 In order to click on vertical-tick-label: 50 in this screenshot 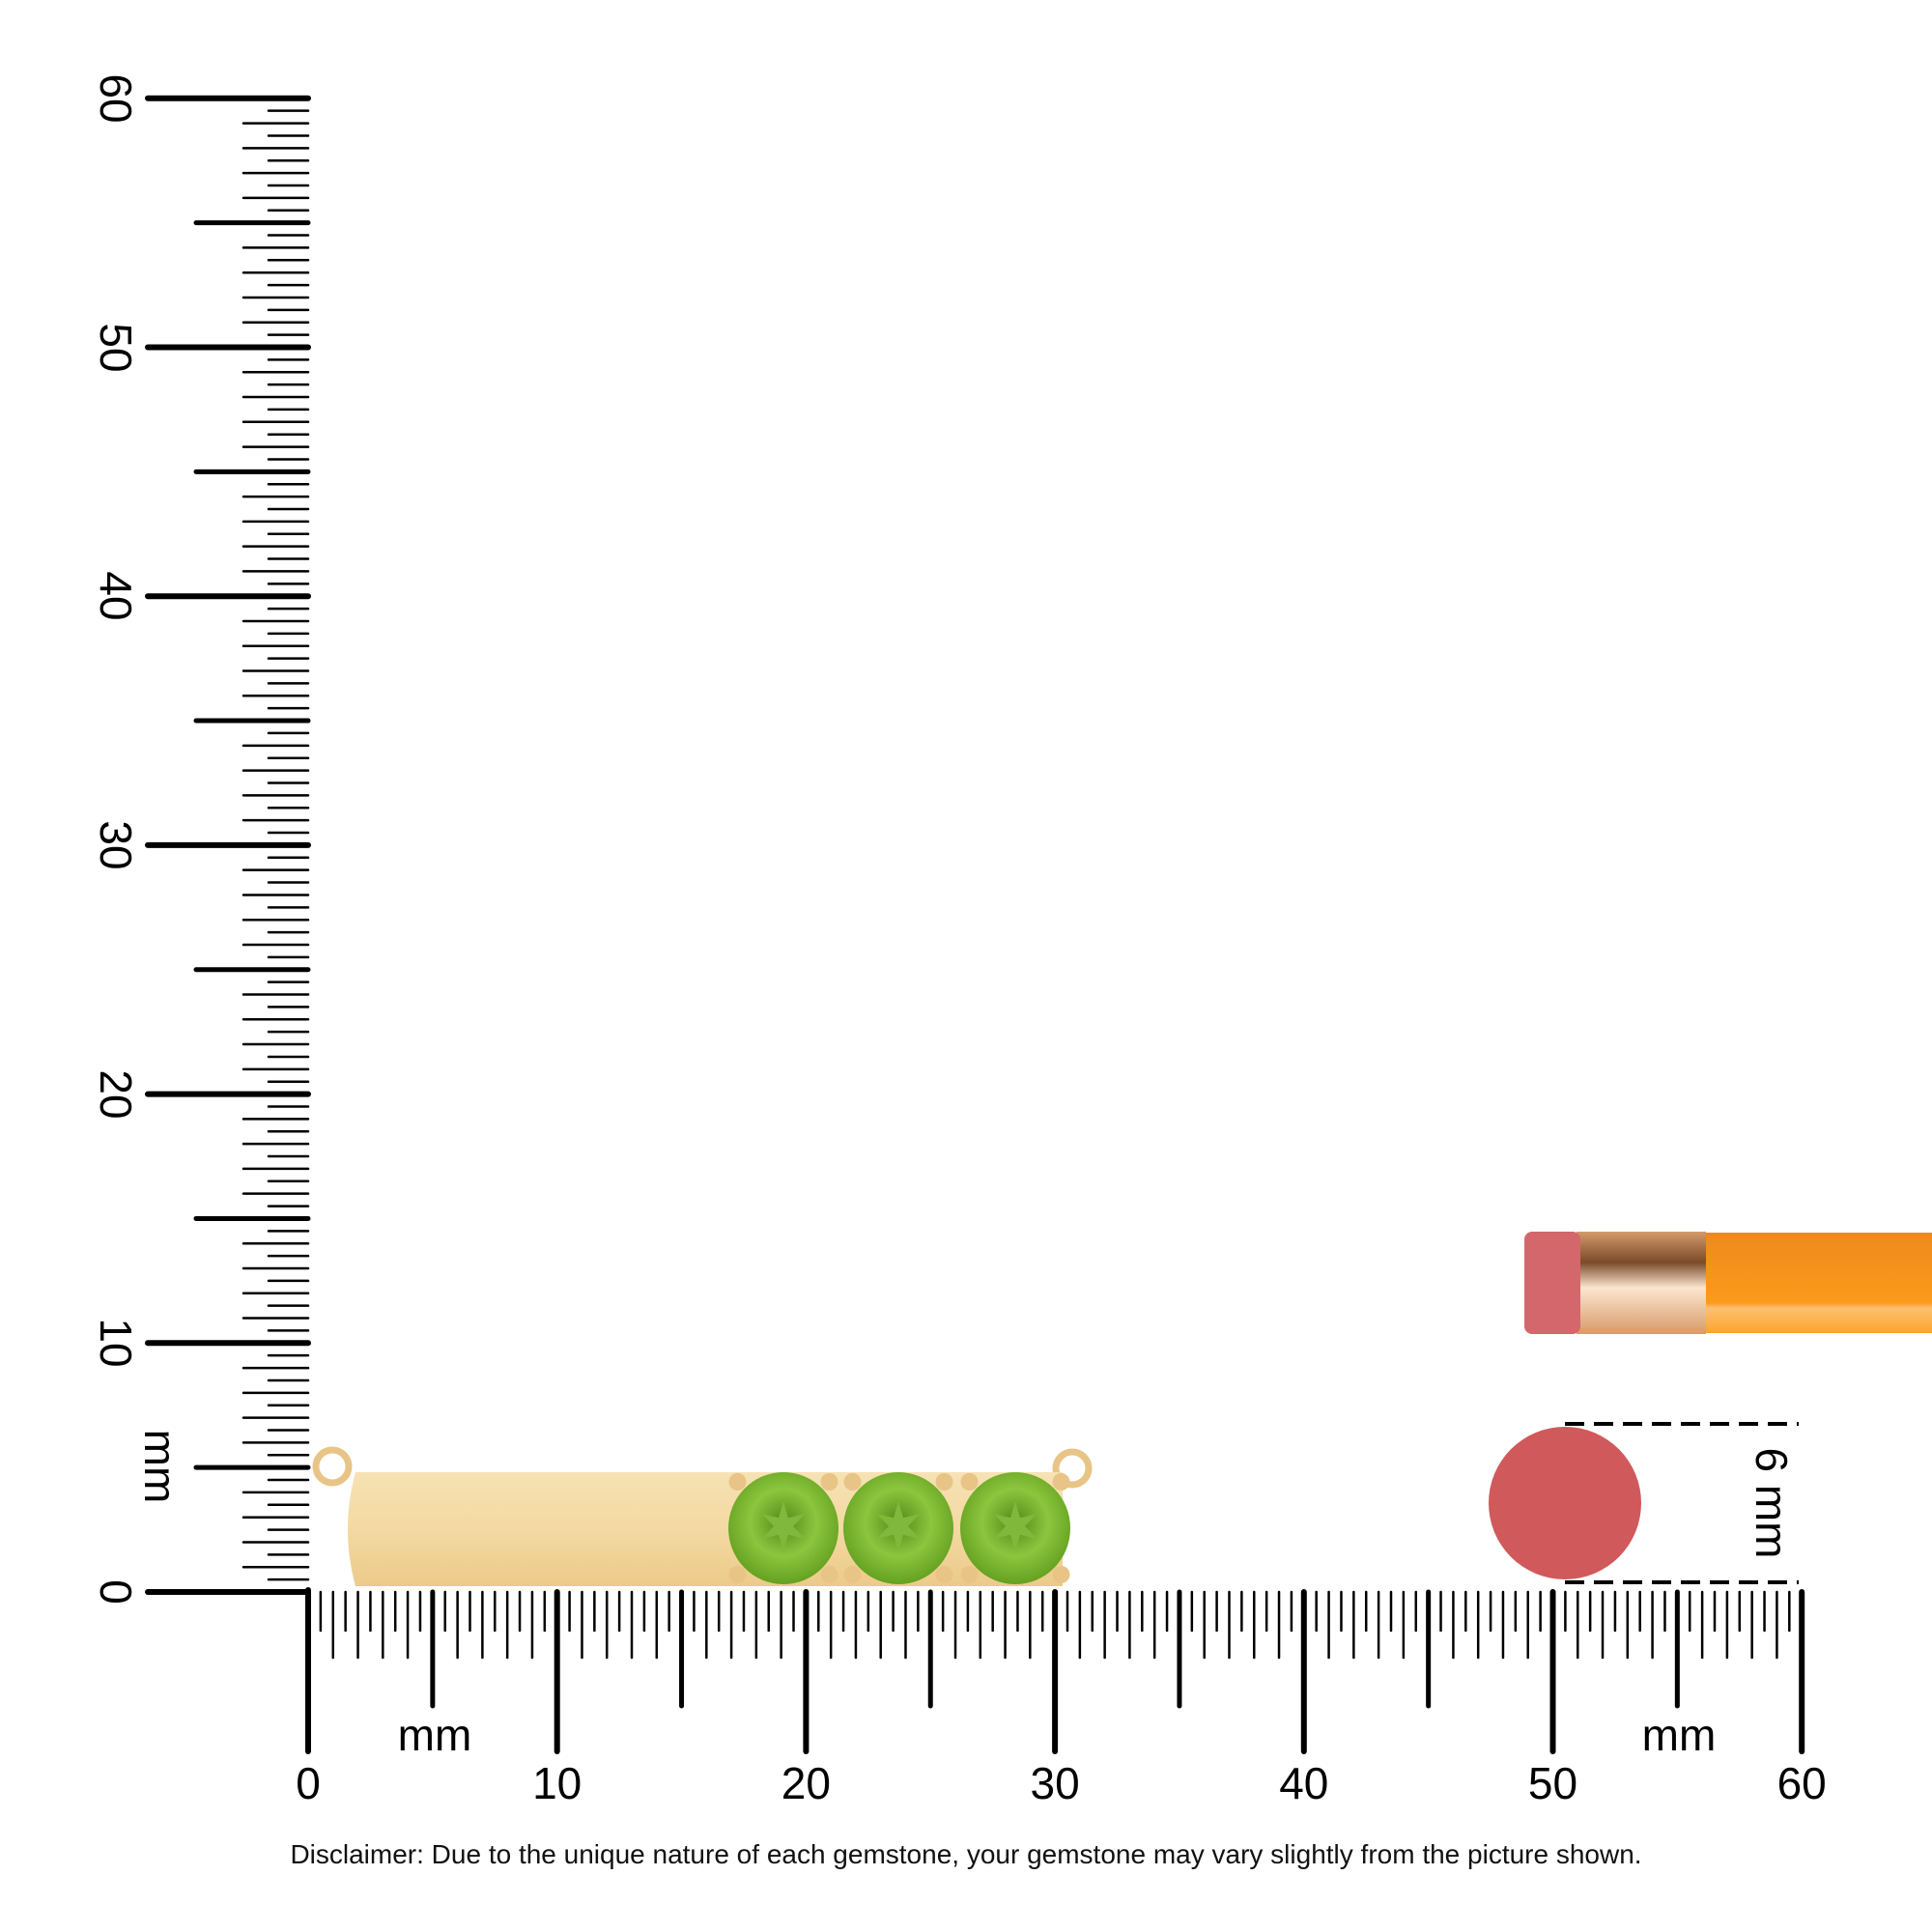, I will do `click(116, 347)`.